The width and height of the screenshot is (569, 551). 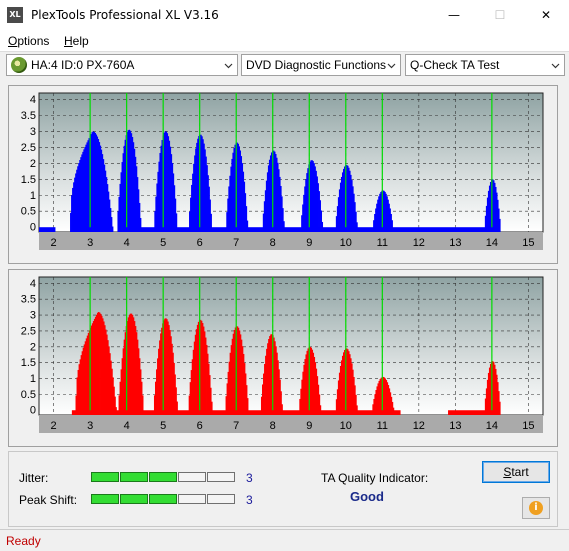 I want to click on start-accel: S, so click(x=507, y=472).